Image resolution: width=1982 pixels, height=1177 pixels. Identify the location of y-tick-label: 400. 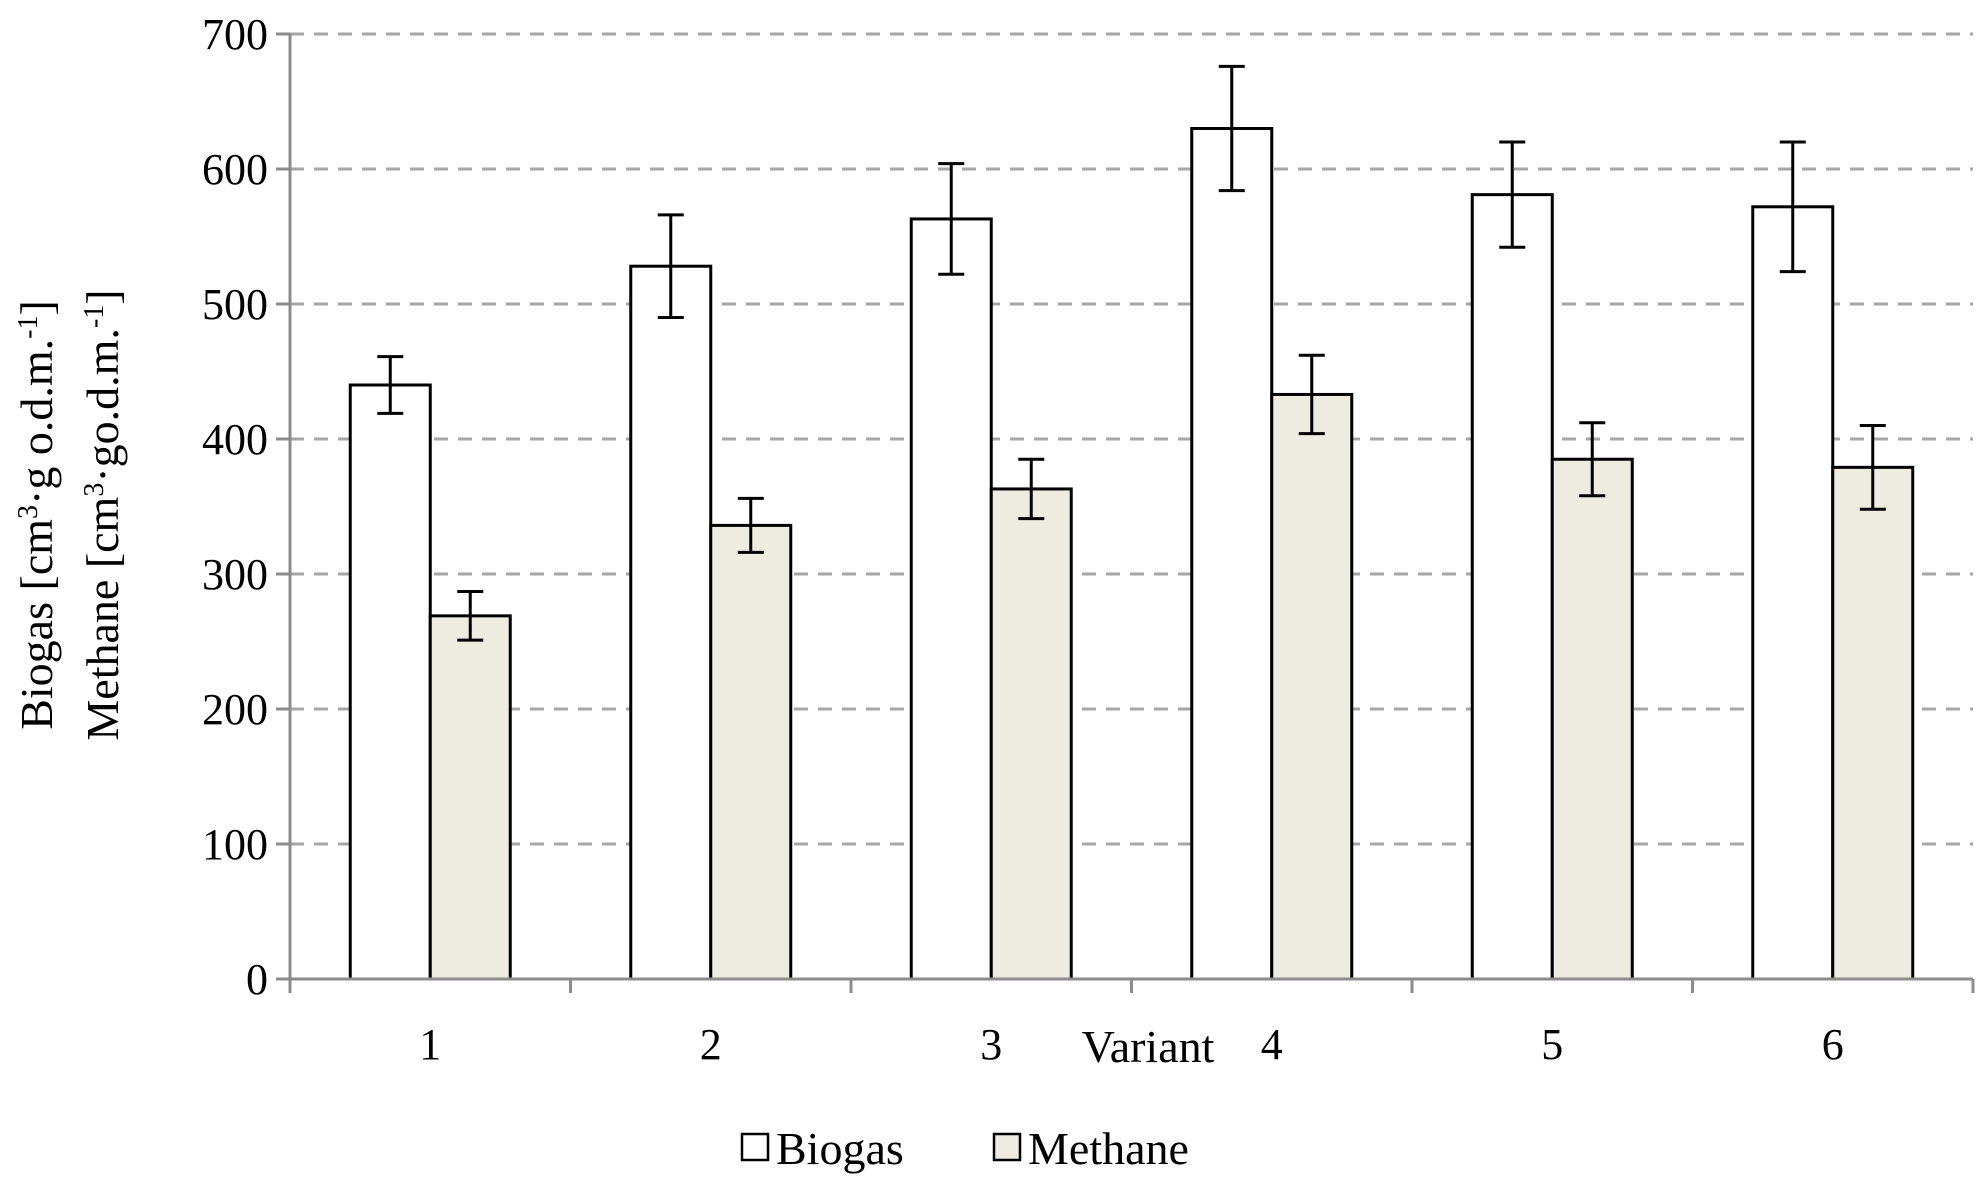
(235, 439).